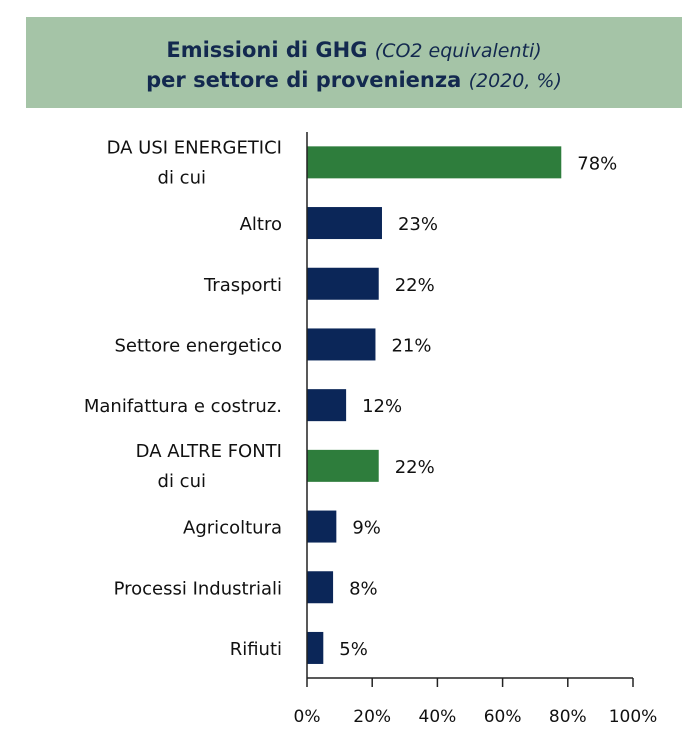  I want to click on value-label: 78%, so click(597, 163).